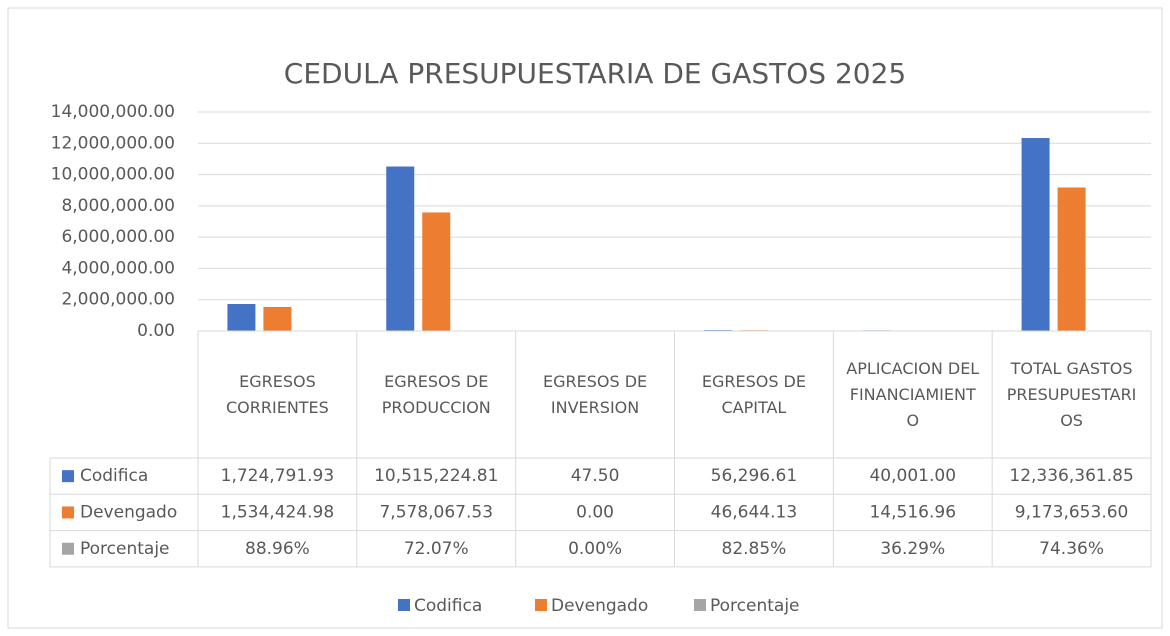 The image size is (1170, 636). Describe the element at coordinates (118, 237) in the screenshot. I see `y-tick-label: 6,000,000.00` at that location.